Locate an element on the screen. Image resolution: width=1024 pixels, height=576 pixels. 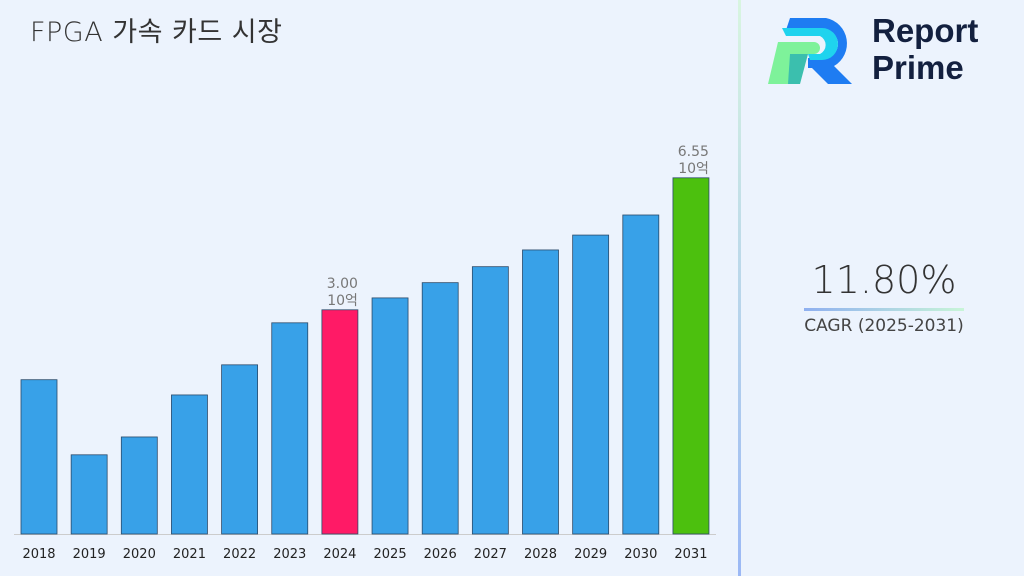
bar-2024 is located at coordinates (340, 422).